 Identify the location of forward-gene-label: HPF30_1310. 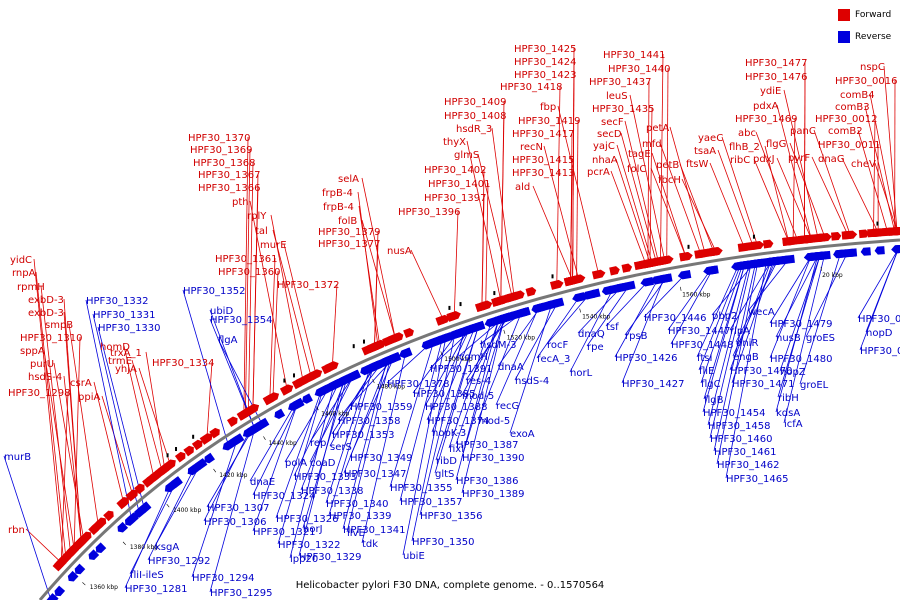
(51, 338).